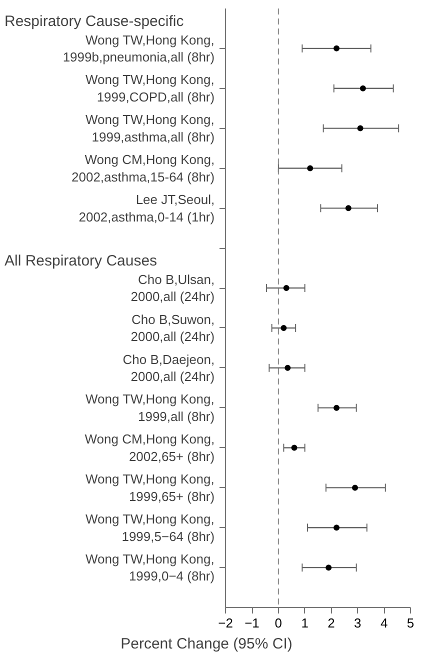 This screenshot has height=655, width=424. What do you see at coordinates (331, 623) in the screenshot?
I see `x-tick-label: 2` at bounding box center [331, 623].